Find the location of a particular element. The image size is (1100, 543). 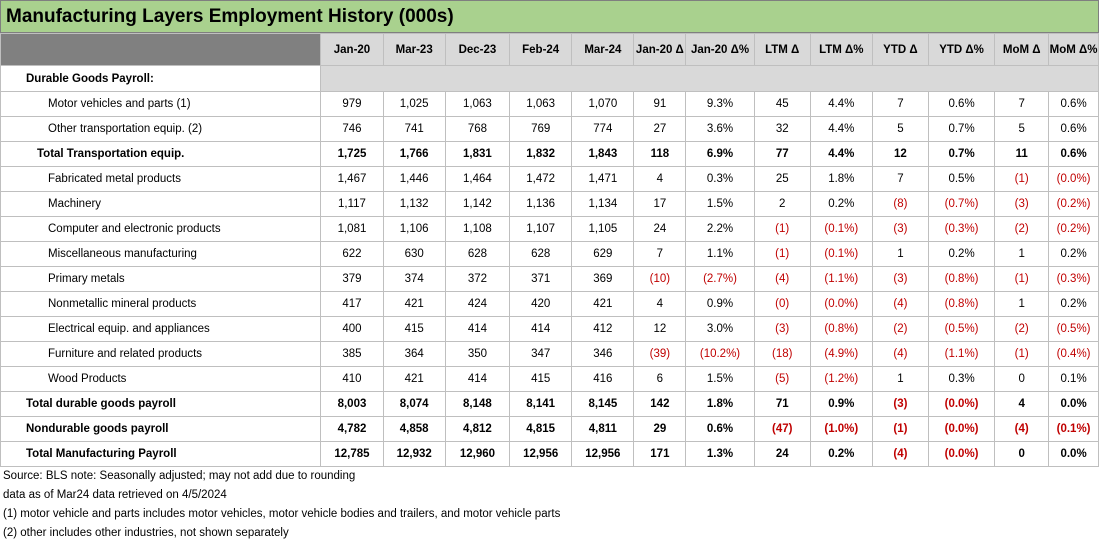

section-label: Durable Goods Payroll: is located at coordinates (161, 78).